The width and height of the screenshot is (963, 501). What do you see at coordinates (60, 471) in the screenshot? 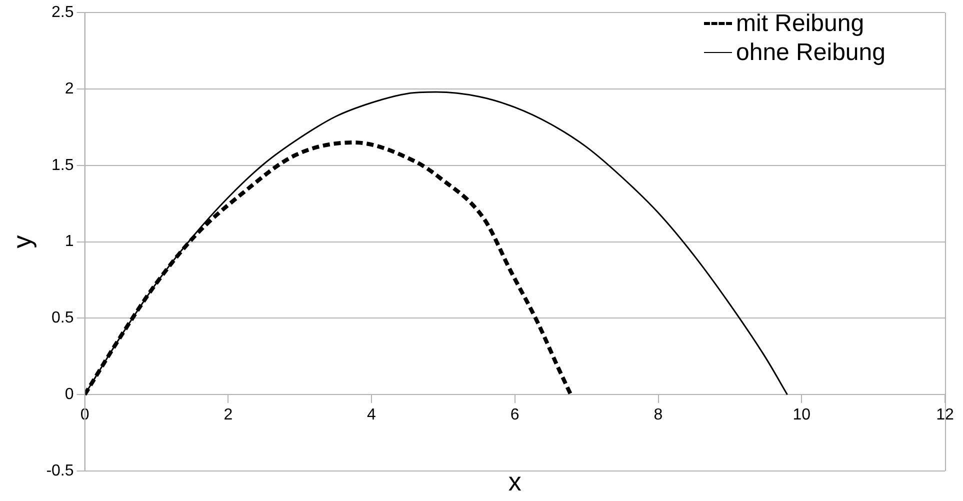
I see `y-tick-label: -0.5` at bounding box center [60, 471].